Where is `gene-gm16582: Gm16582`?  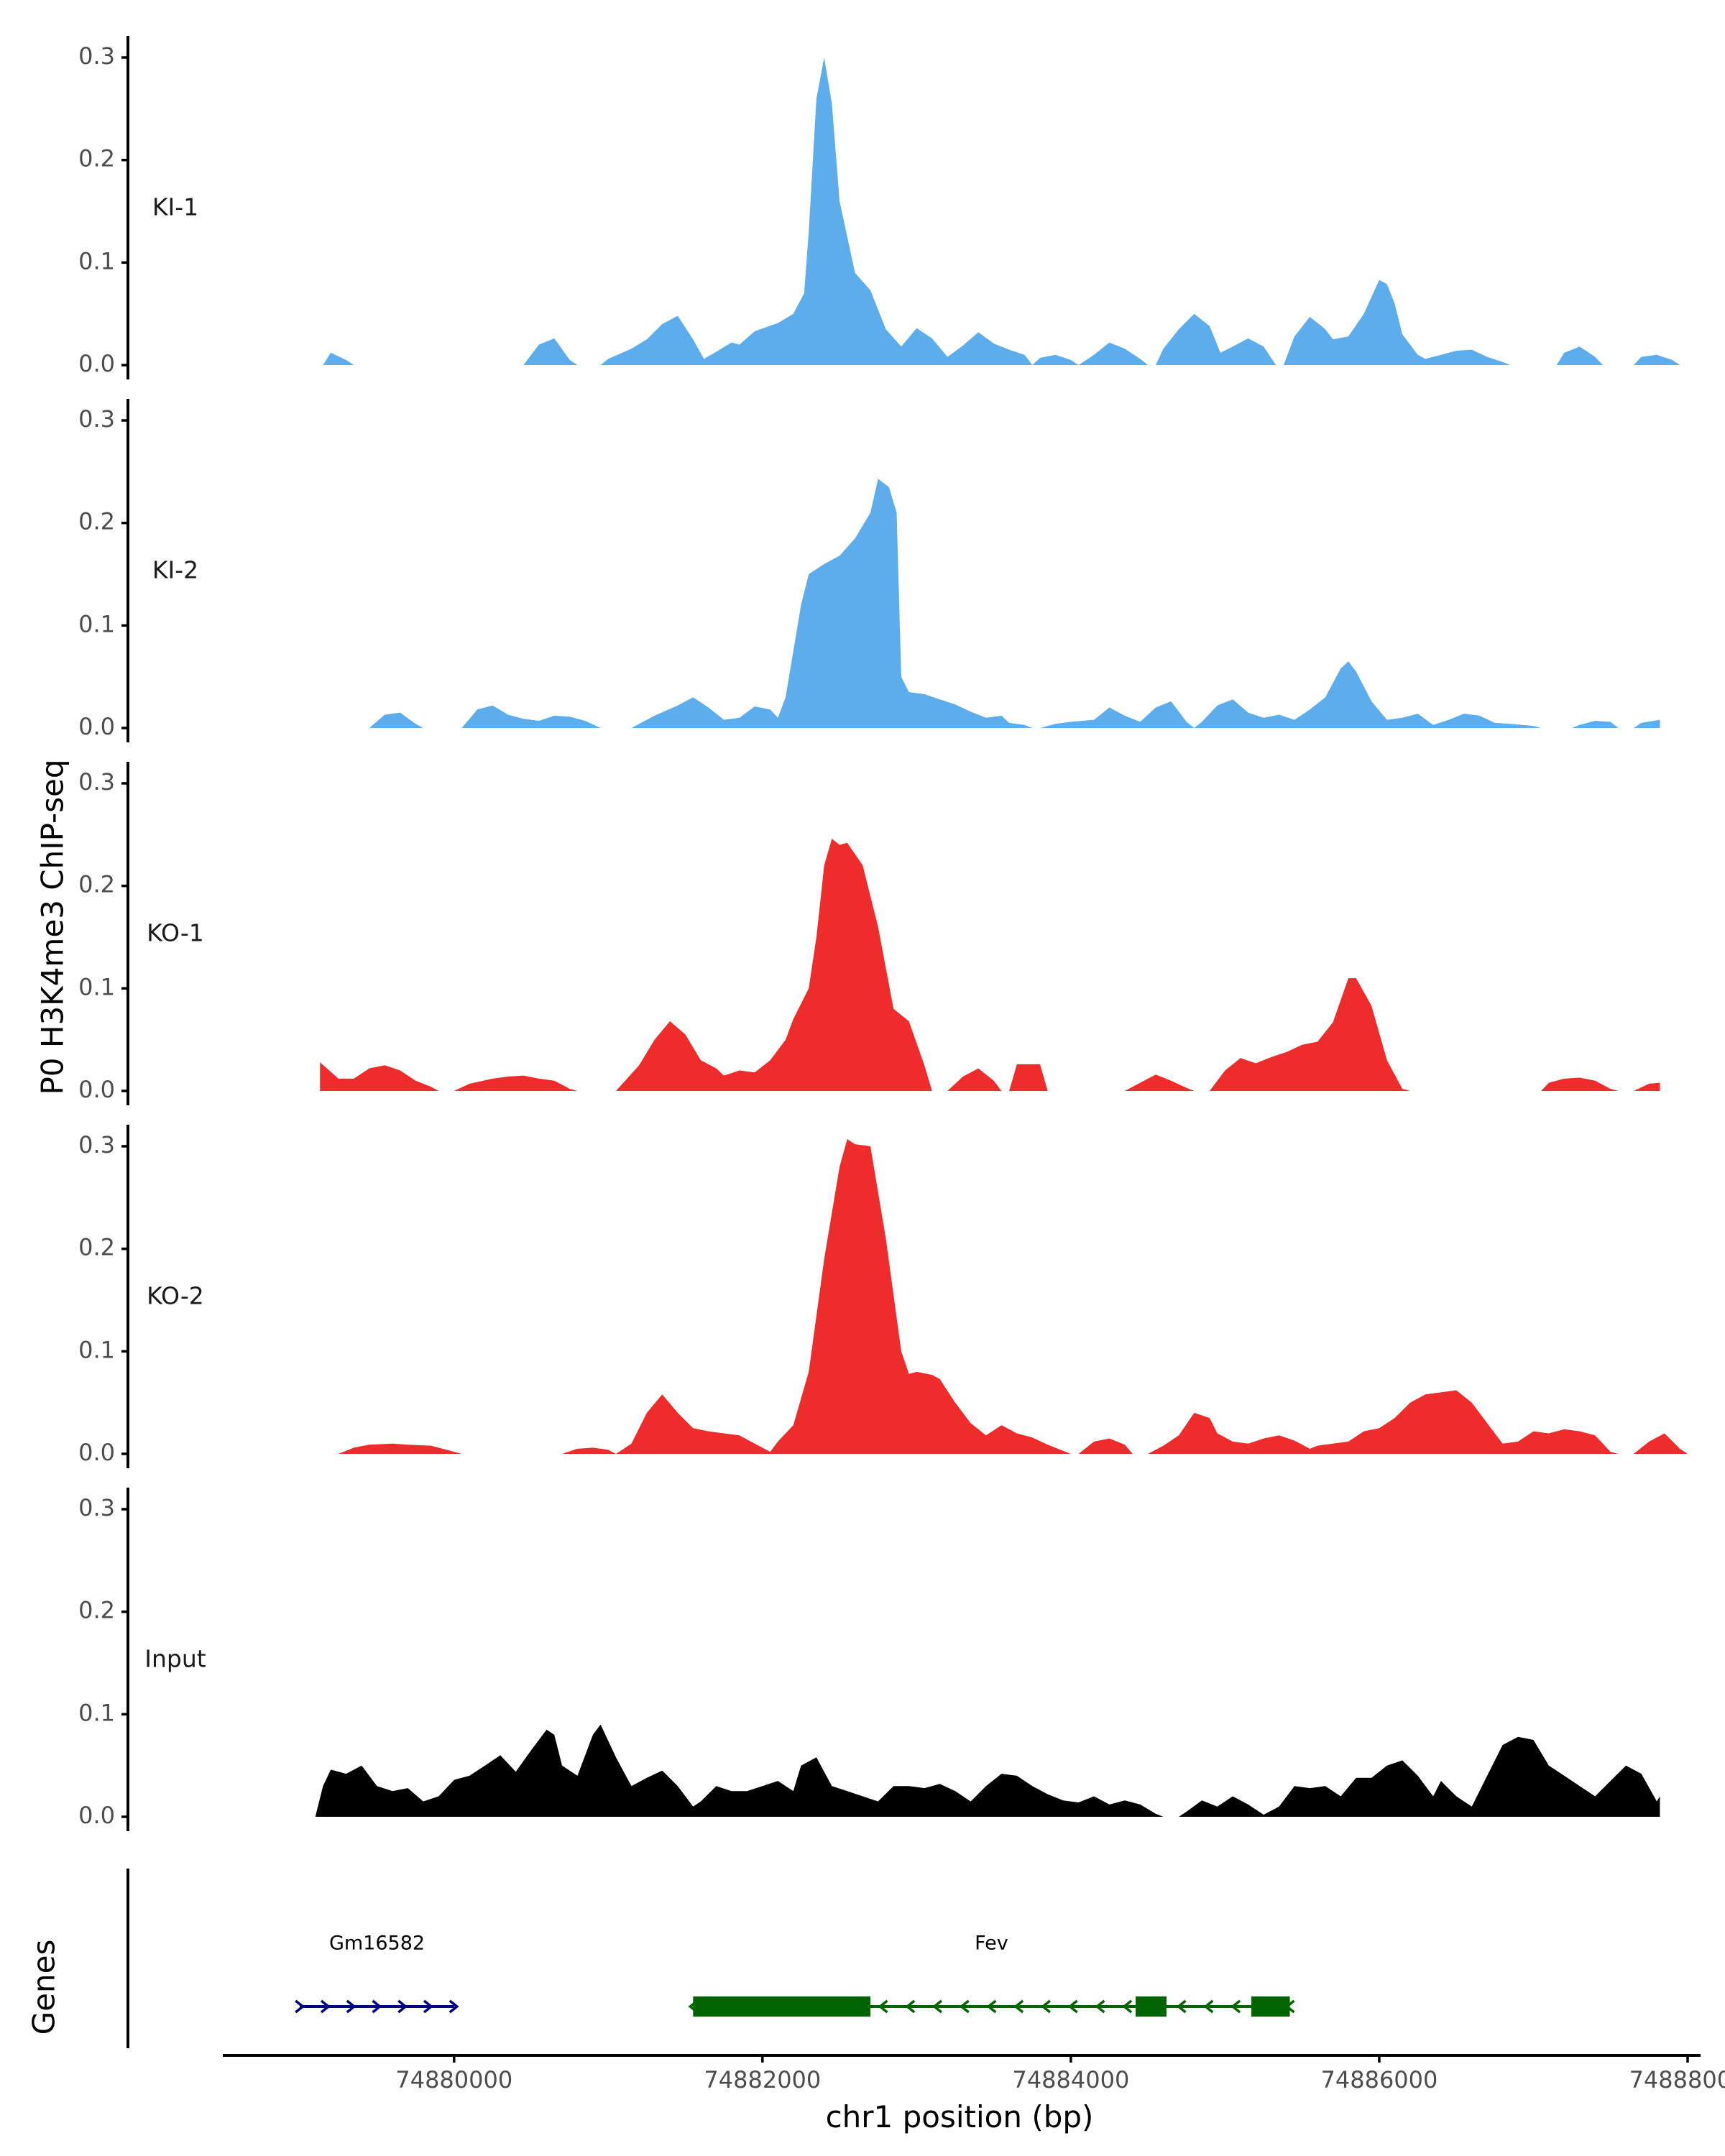
gene-gm16582: Gm16582 is located at coordinates (377, 1973).